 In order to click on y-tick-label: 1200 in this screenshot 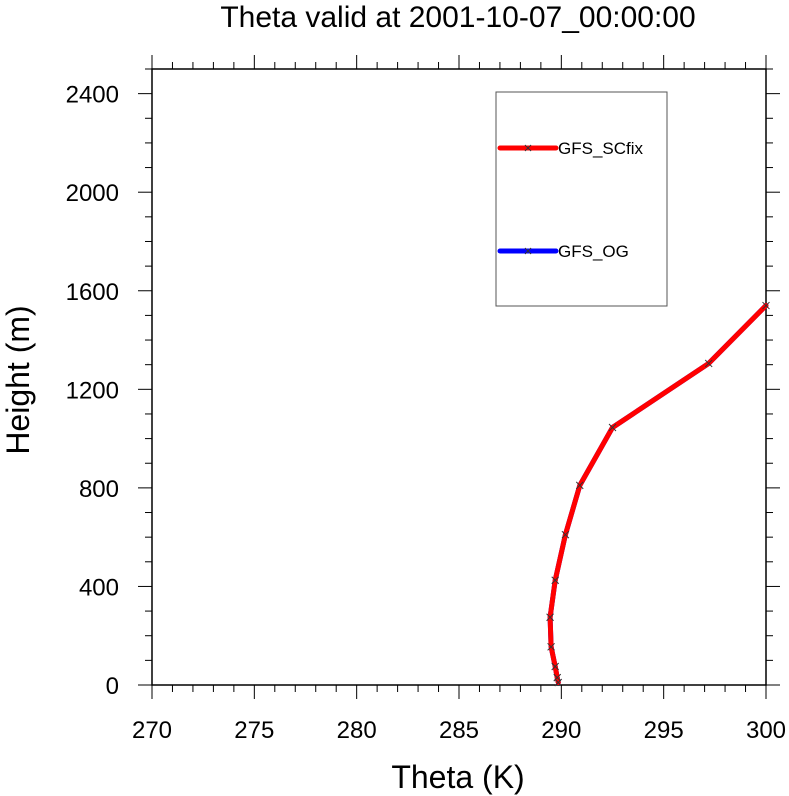, I will do `click(92, 390)`.